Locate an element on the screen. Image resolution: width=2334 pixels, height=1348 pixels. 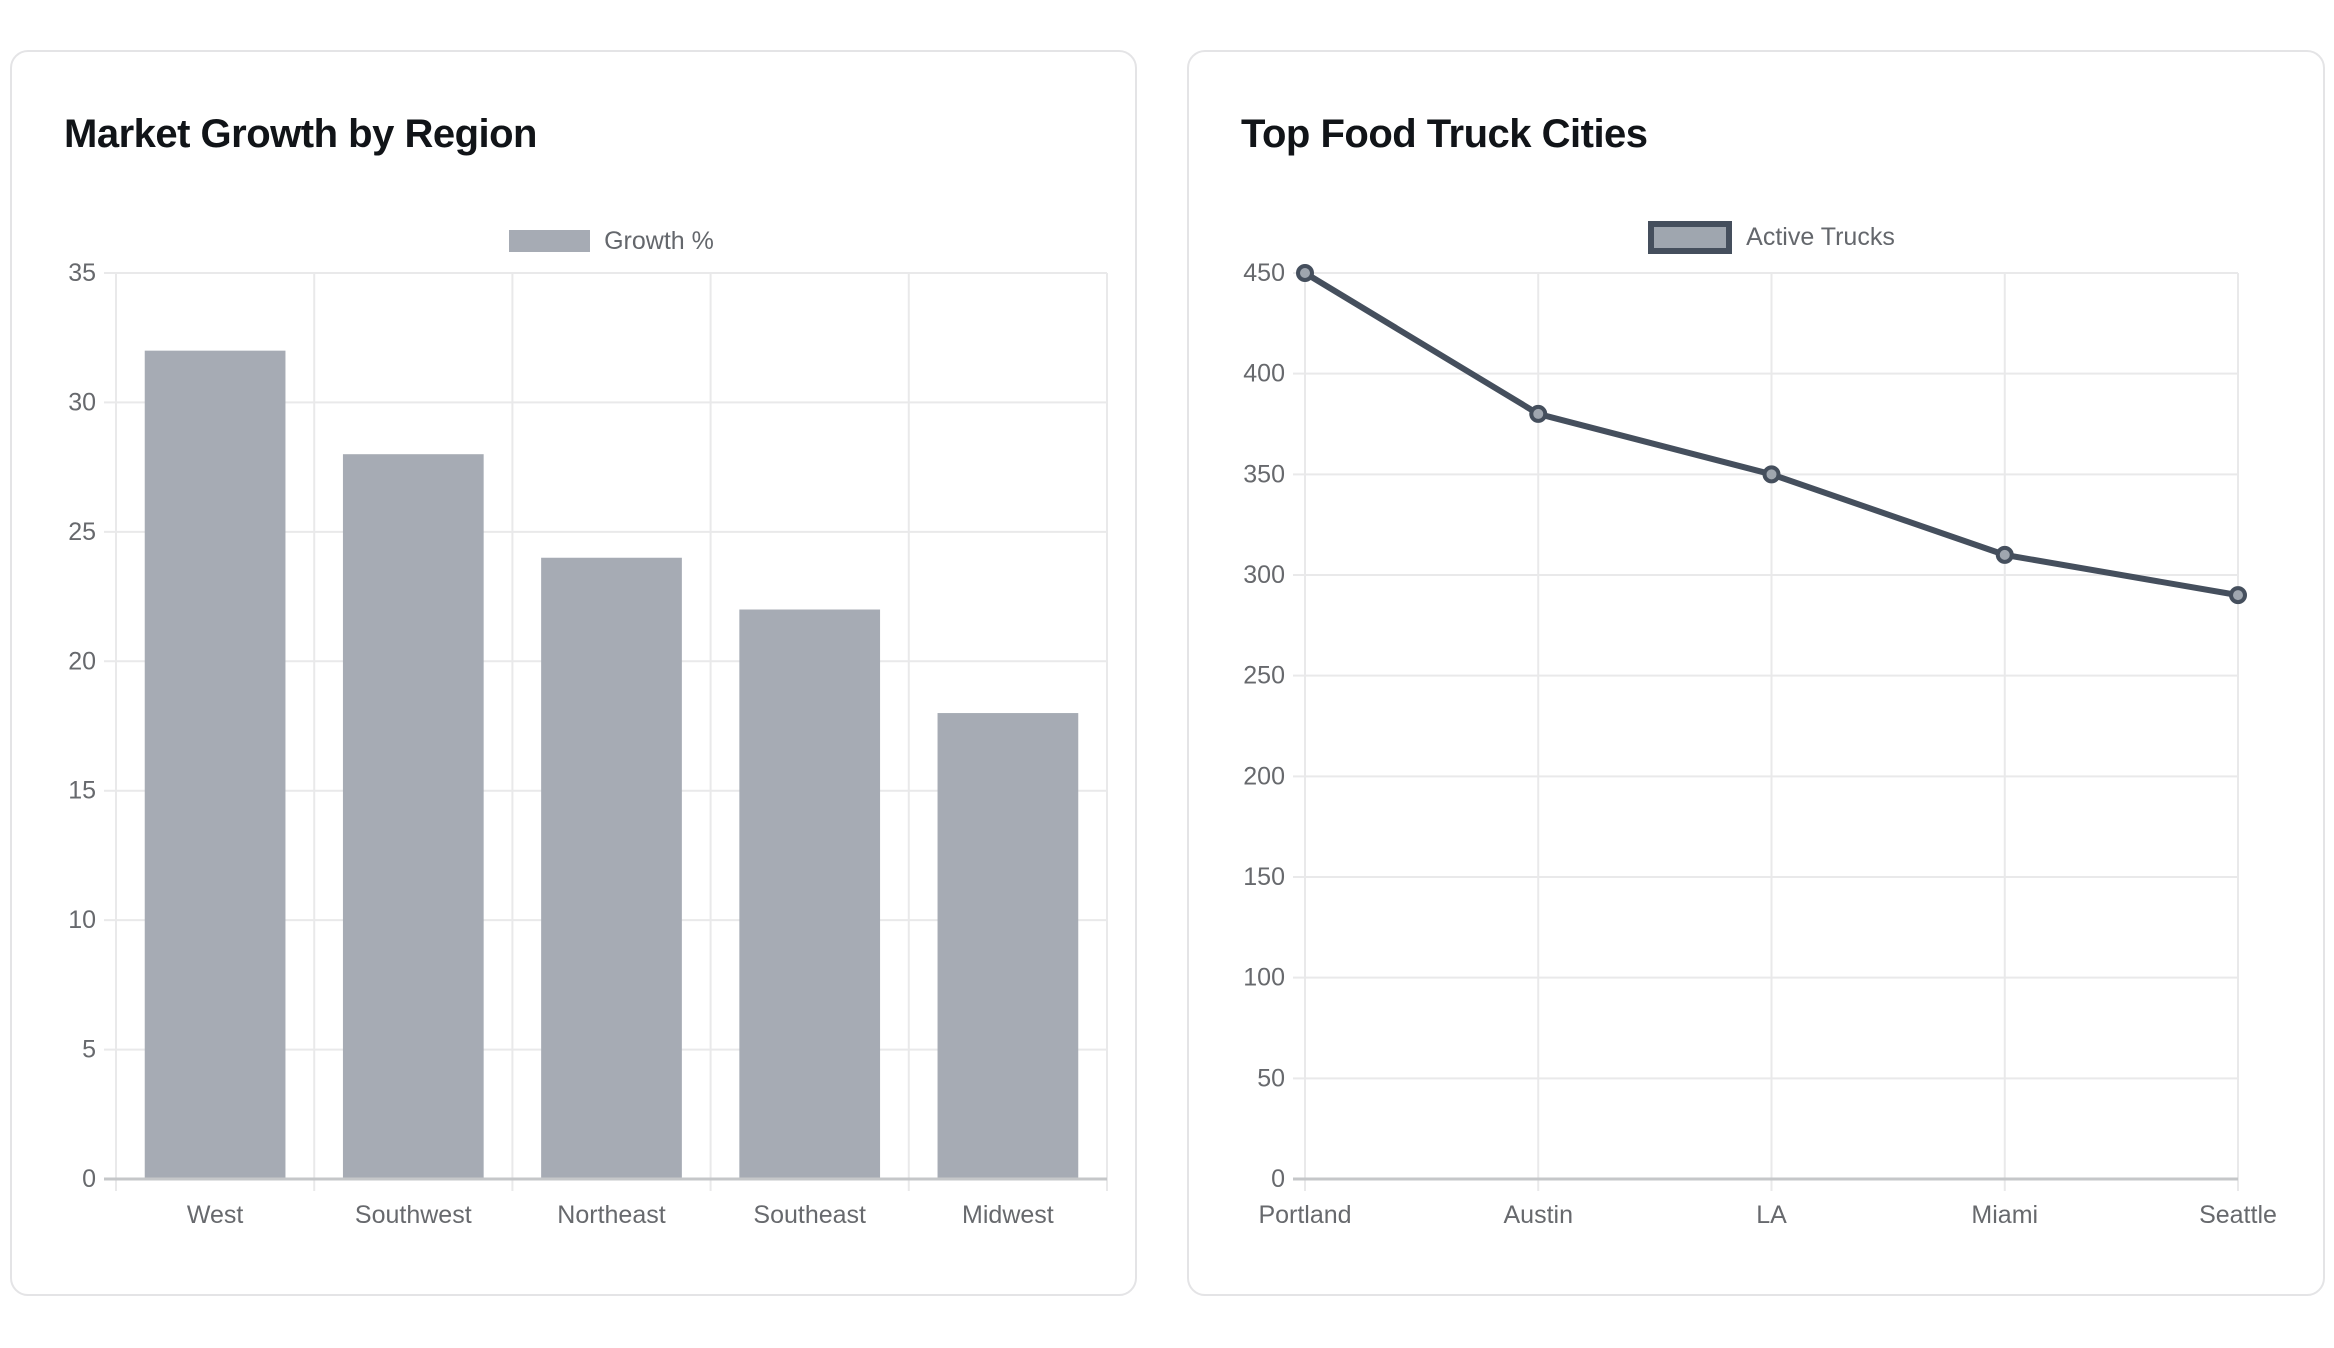
x-tick-label: Northeast is located at coordinates (611, 1215).